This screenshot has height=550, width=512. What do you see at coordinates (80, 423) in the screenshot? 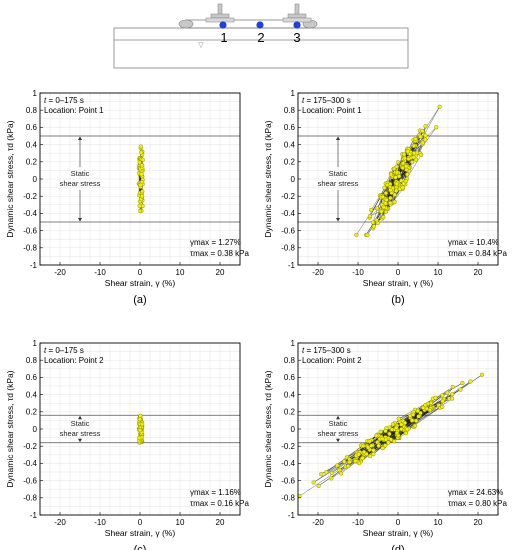
I see `static-shear-stress-label: Static` at bounding box center [80, 423].